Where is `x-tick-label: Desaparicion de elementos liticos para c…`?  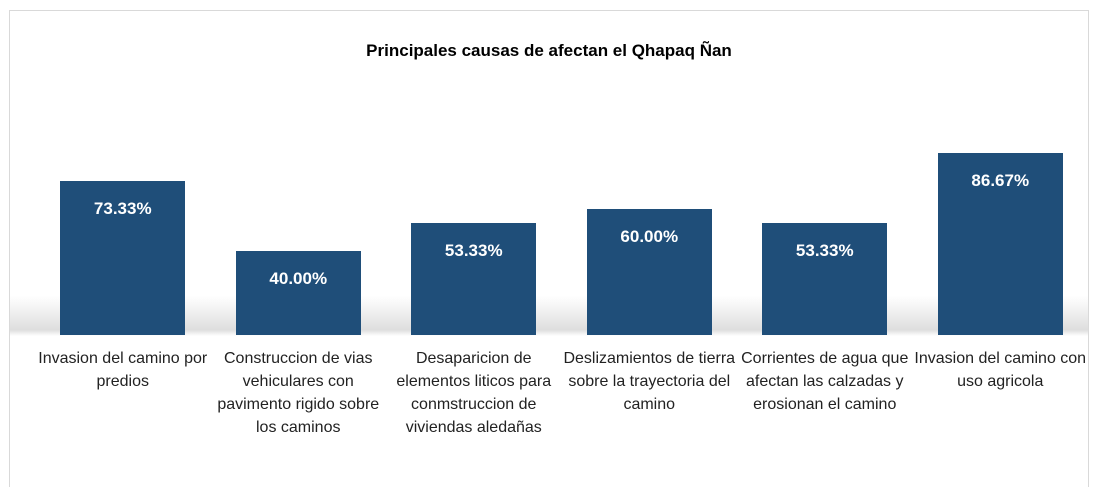 x-tick-label: Desaparicion de elementos liticos para c… is located at coordinates (474, 393).